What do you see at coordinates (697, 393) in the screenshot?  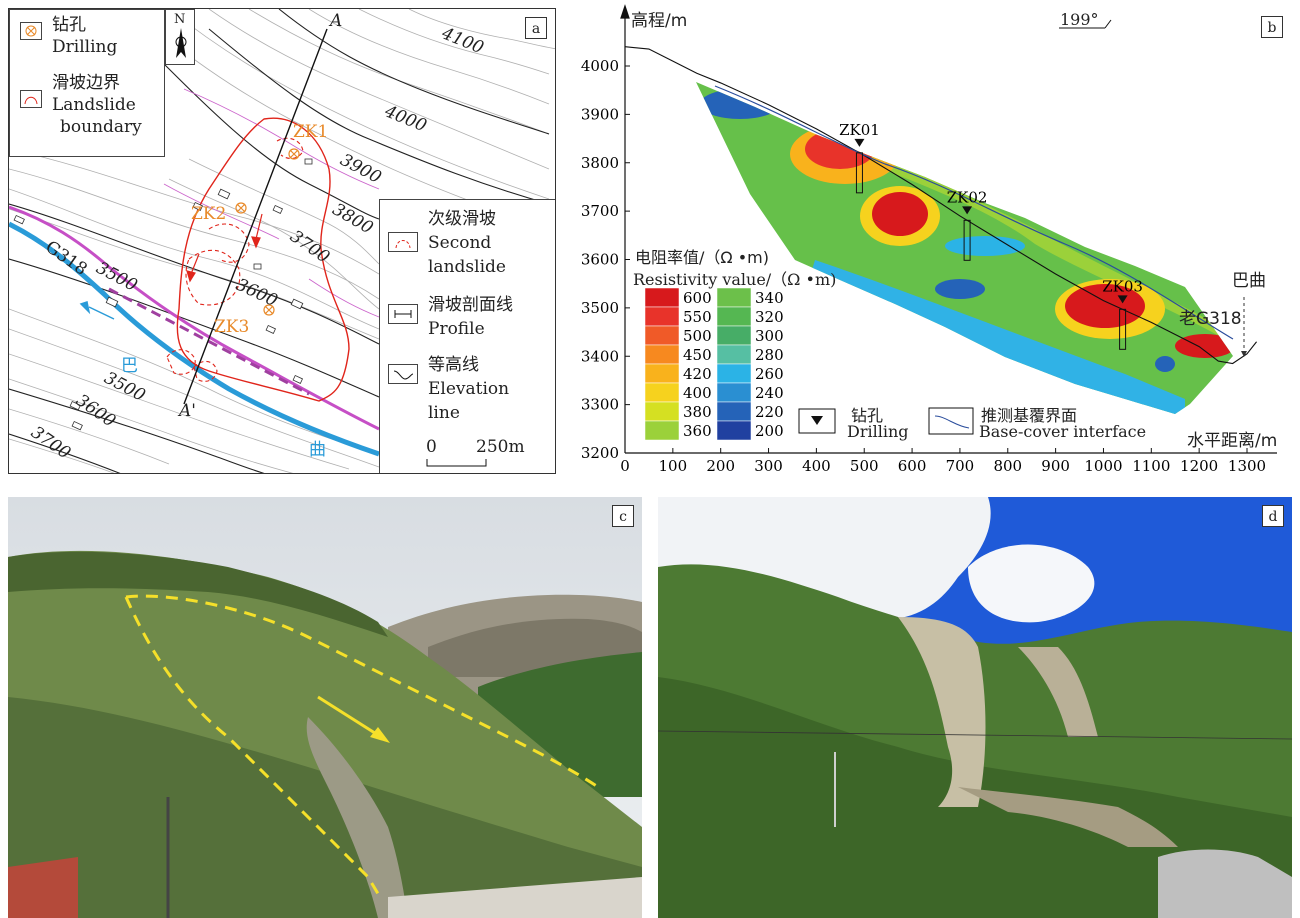 I see `scale-label: 400` at bounding box center [697, 393].